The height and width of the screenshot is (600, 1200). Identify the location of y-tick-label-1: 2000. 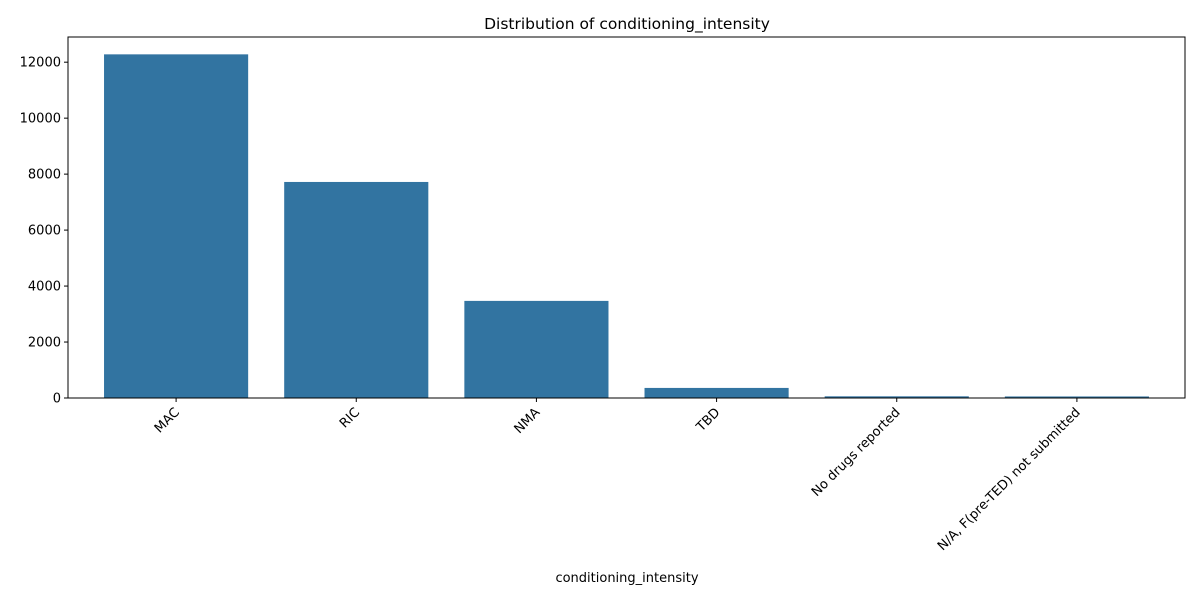
(44, 343).